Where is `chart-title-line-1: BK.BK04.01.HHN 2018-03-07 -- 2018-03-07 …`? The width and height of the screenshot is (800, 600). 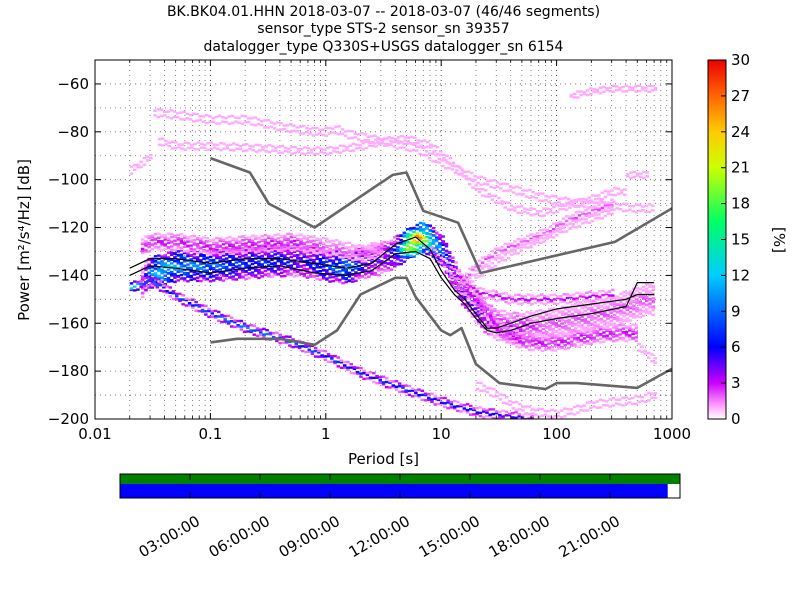
chart-title-line-1: BK.BK04.01.HHN 2018-03-07 -- 2018-03-07 … is located at coordinates (383, 12).